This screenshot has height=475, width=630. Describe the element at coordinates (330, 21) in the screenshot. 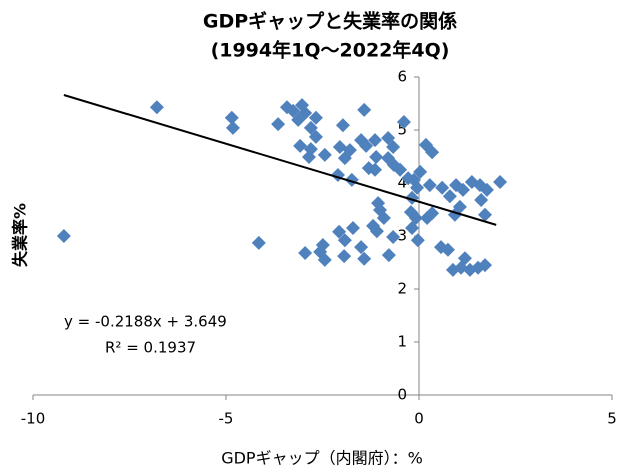

I see `chart-title: GDPギャップと失業率の関係` at that location.